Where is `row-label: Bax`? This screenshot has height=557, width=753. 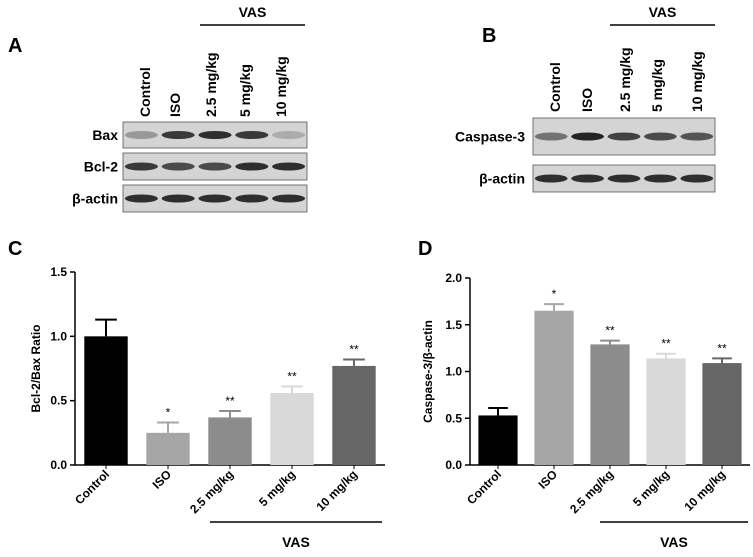 row-label: Bax is located at coordinates (105, 135).